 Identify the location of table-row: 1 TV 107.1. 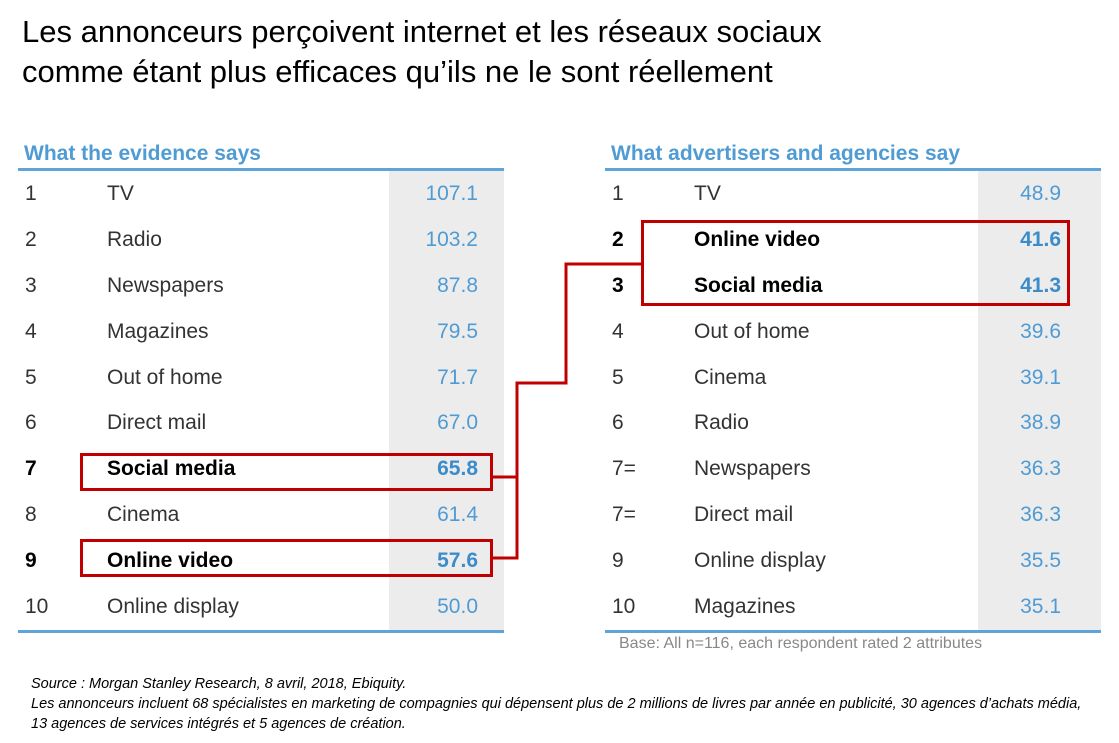
(261, 194).